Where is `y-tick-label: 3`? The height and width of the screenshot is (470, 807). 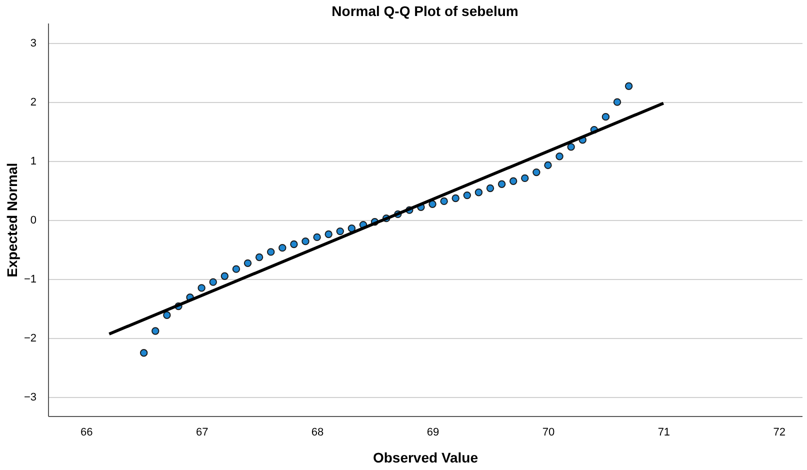
y-tick-label: 3 is located at coordinates (33, 44).